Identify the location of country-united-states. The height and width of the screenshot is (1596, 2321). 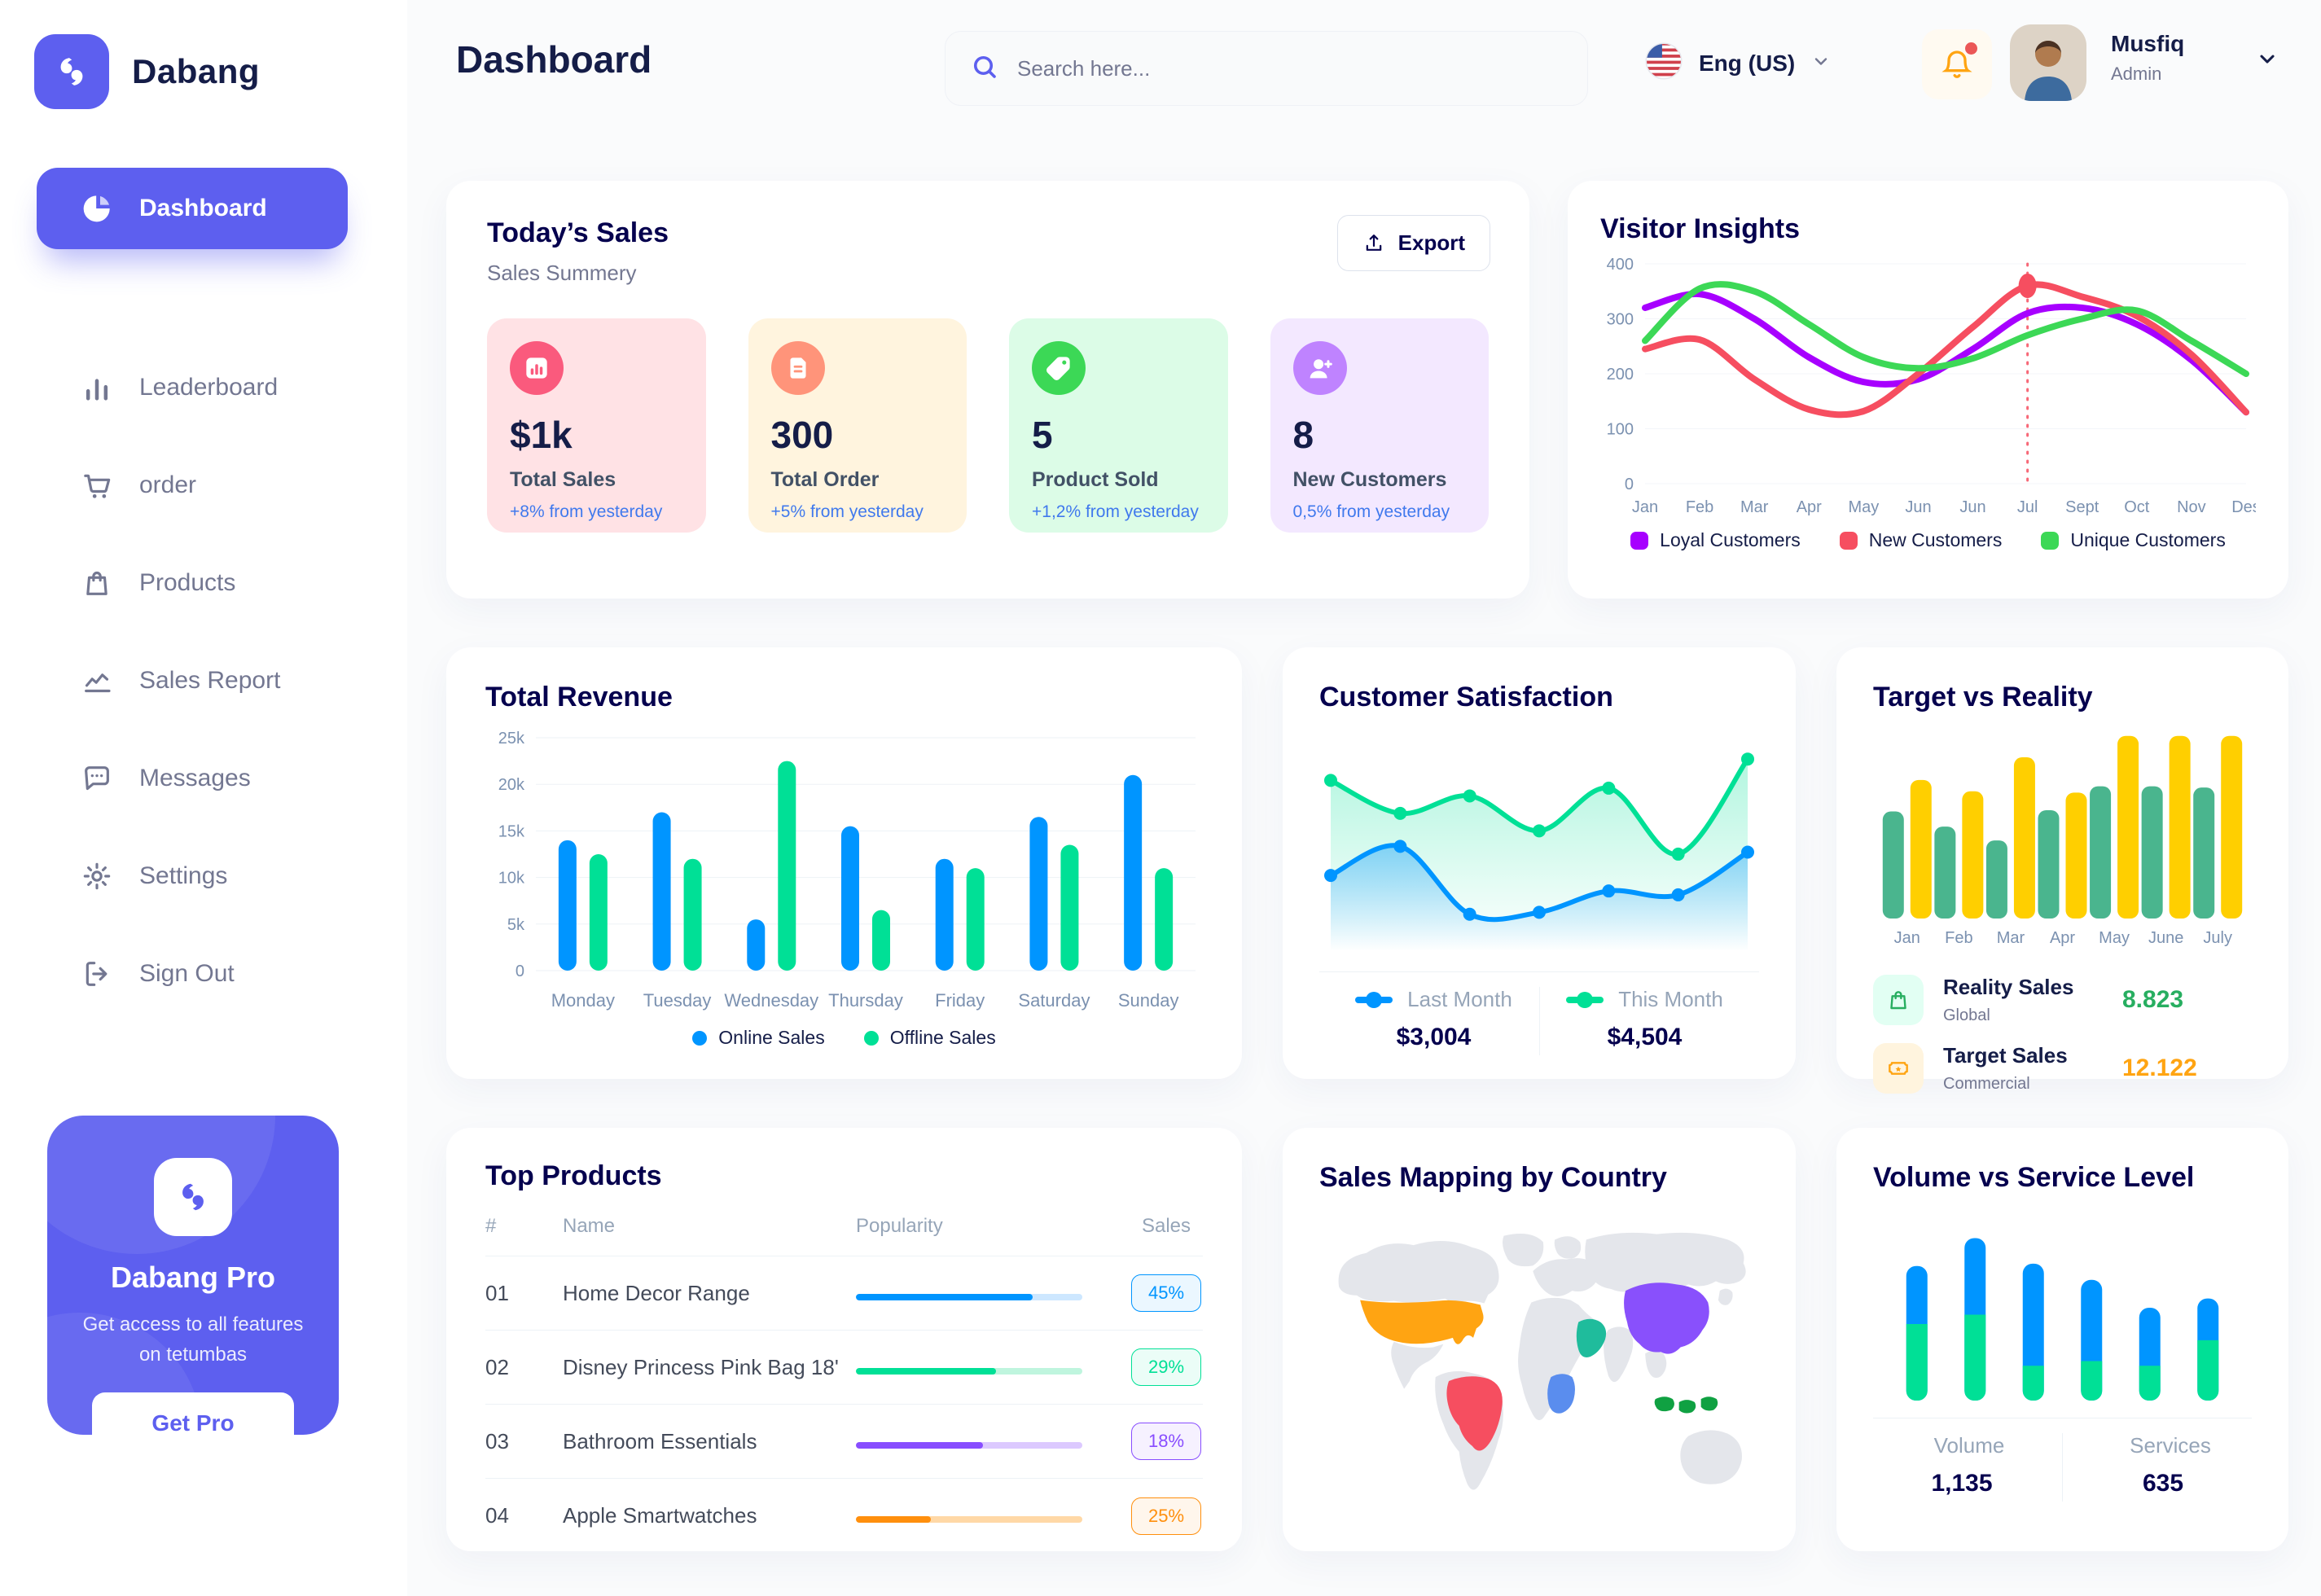
(1422, 1322).